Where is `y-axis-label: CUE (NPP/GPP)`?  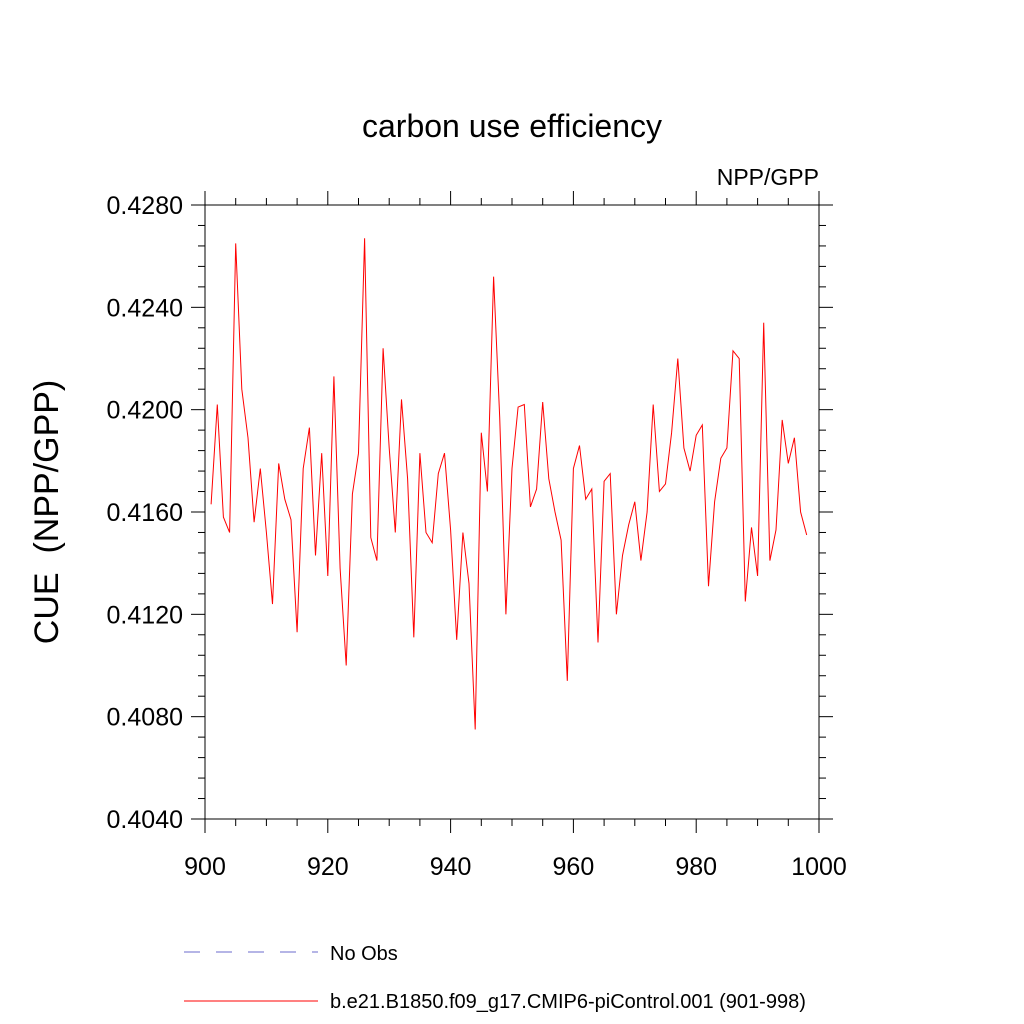 y-axis-label: CUE (NPP/GPP) is located at coordinates (47, 512).